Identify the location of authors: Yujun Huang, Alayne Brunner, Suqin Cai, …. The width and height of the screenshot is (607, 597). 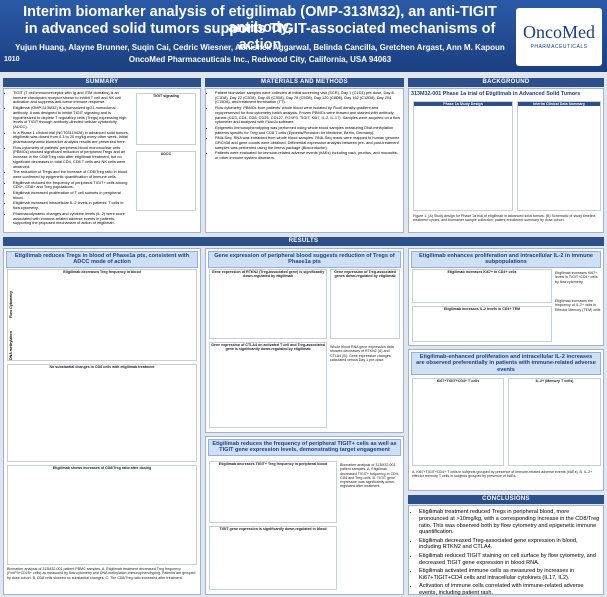
(260, 47).